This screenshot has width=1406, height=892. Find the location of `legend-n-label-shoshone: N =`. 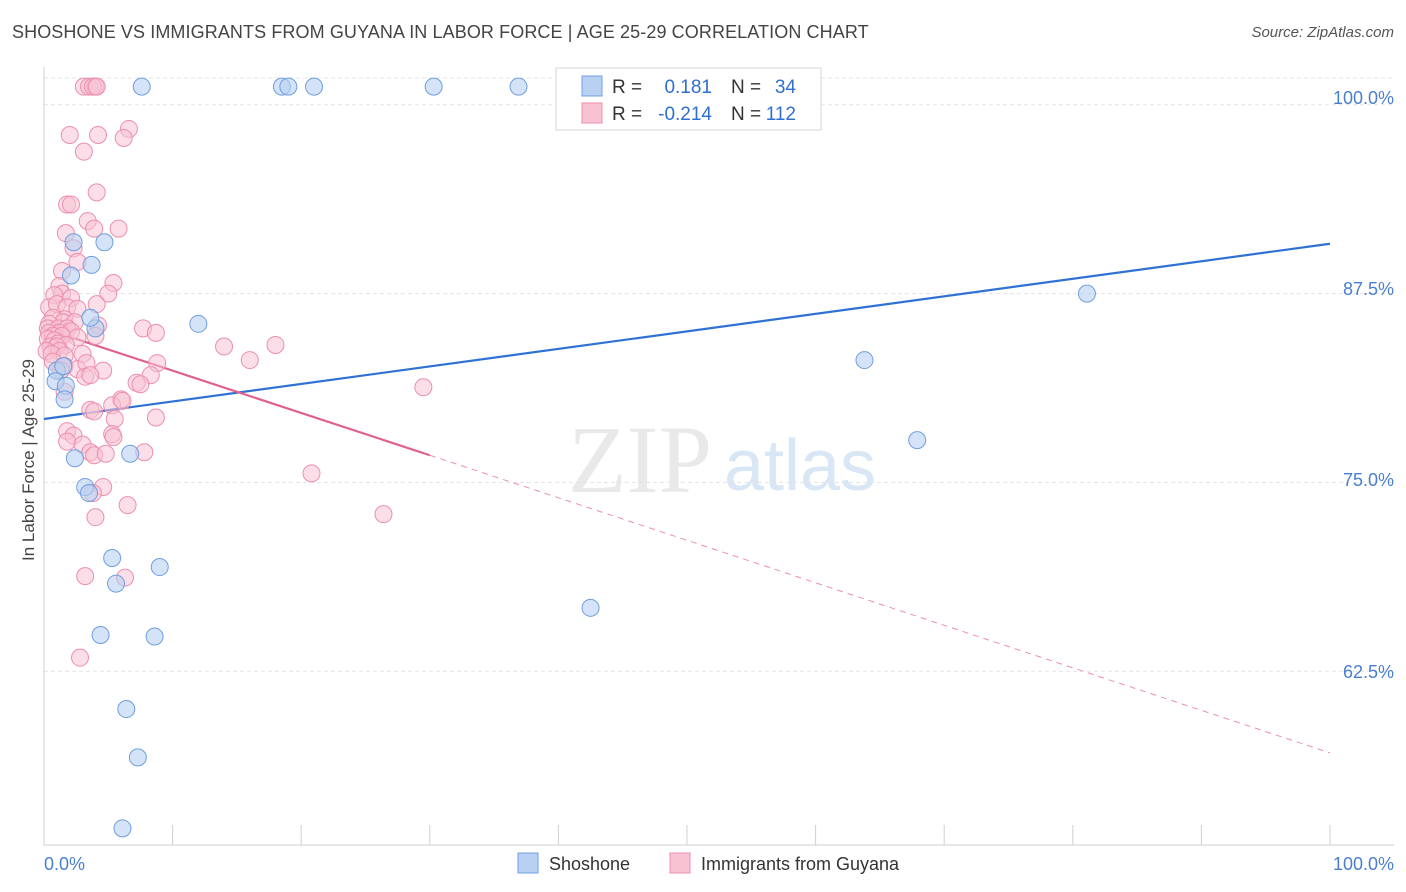

legend-n-label-shoshone: N = is located at coordinates (746, 87).